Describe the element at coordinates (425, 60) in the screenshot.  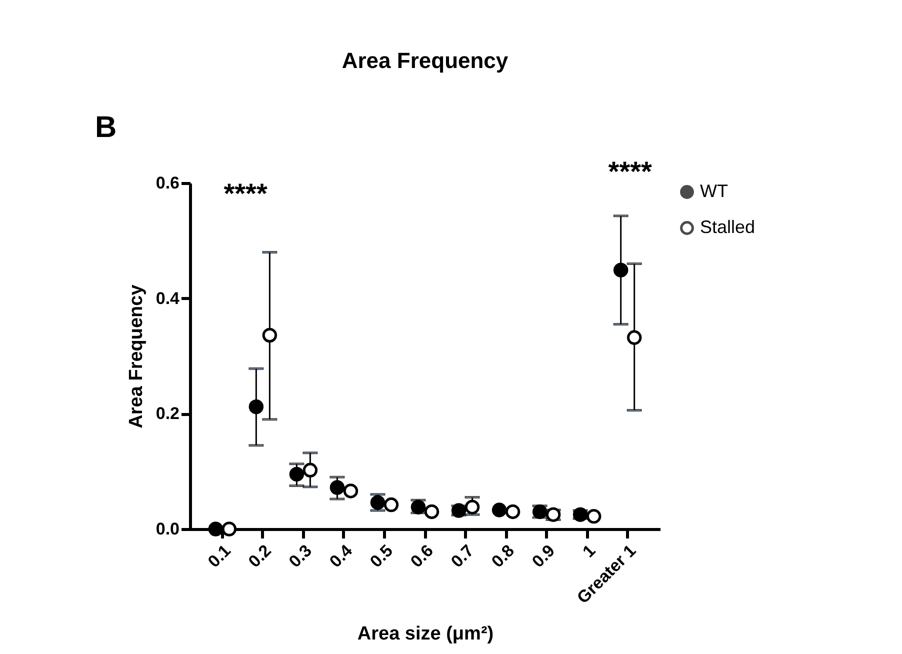
I see `chart-title: Area Frequency` at that location.